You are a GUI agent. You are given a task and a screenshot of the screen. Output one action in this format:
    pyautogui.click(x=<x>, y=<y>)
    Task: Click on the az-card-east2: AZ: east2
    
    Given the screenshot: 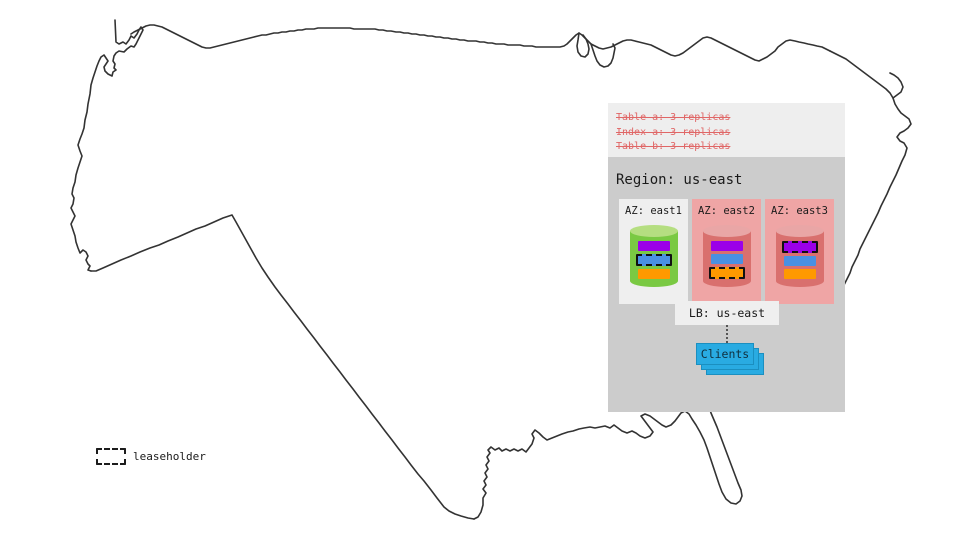 What is the action you would take?
    pyautogui.click(x=726, y=251)
    